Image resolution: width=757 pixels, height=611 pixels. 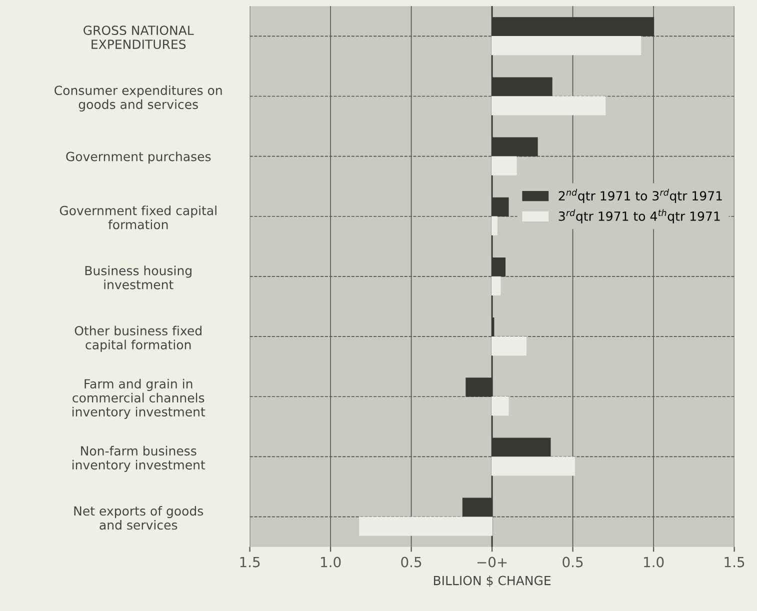 What do you see at coordinates (640, 195) in the screenshot?
I see `legend-label: 2$^{nd}$qtr 1971 to 3$^{rd}$qtr 1971` at bounding box center [640, 195].